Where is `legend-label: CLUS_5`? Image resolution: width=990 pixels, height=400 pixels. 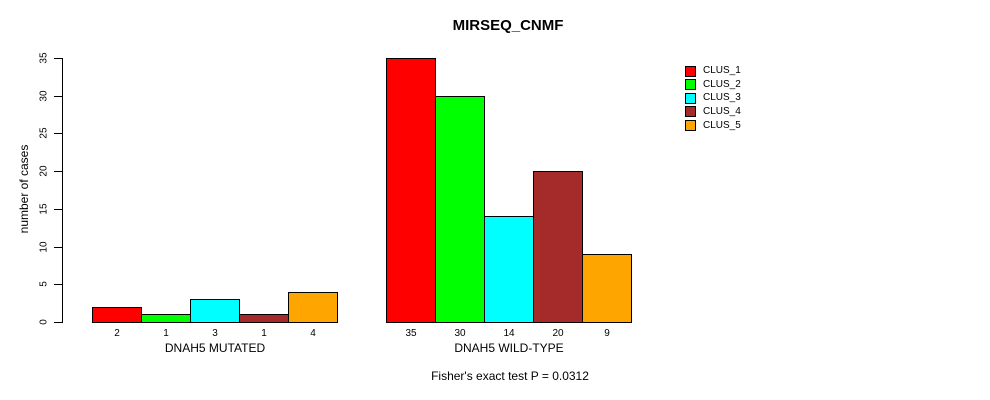 legend-label: CLUS_5 is located at coordinates (722, 125).